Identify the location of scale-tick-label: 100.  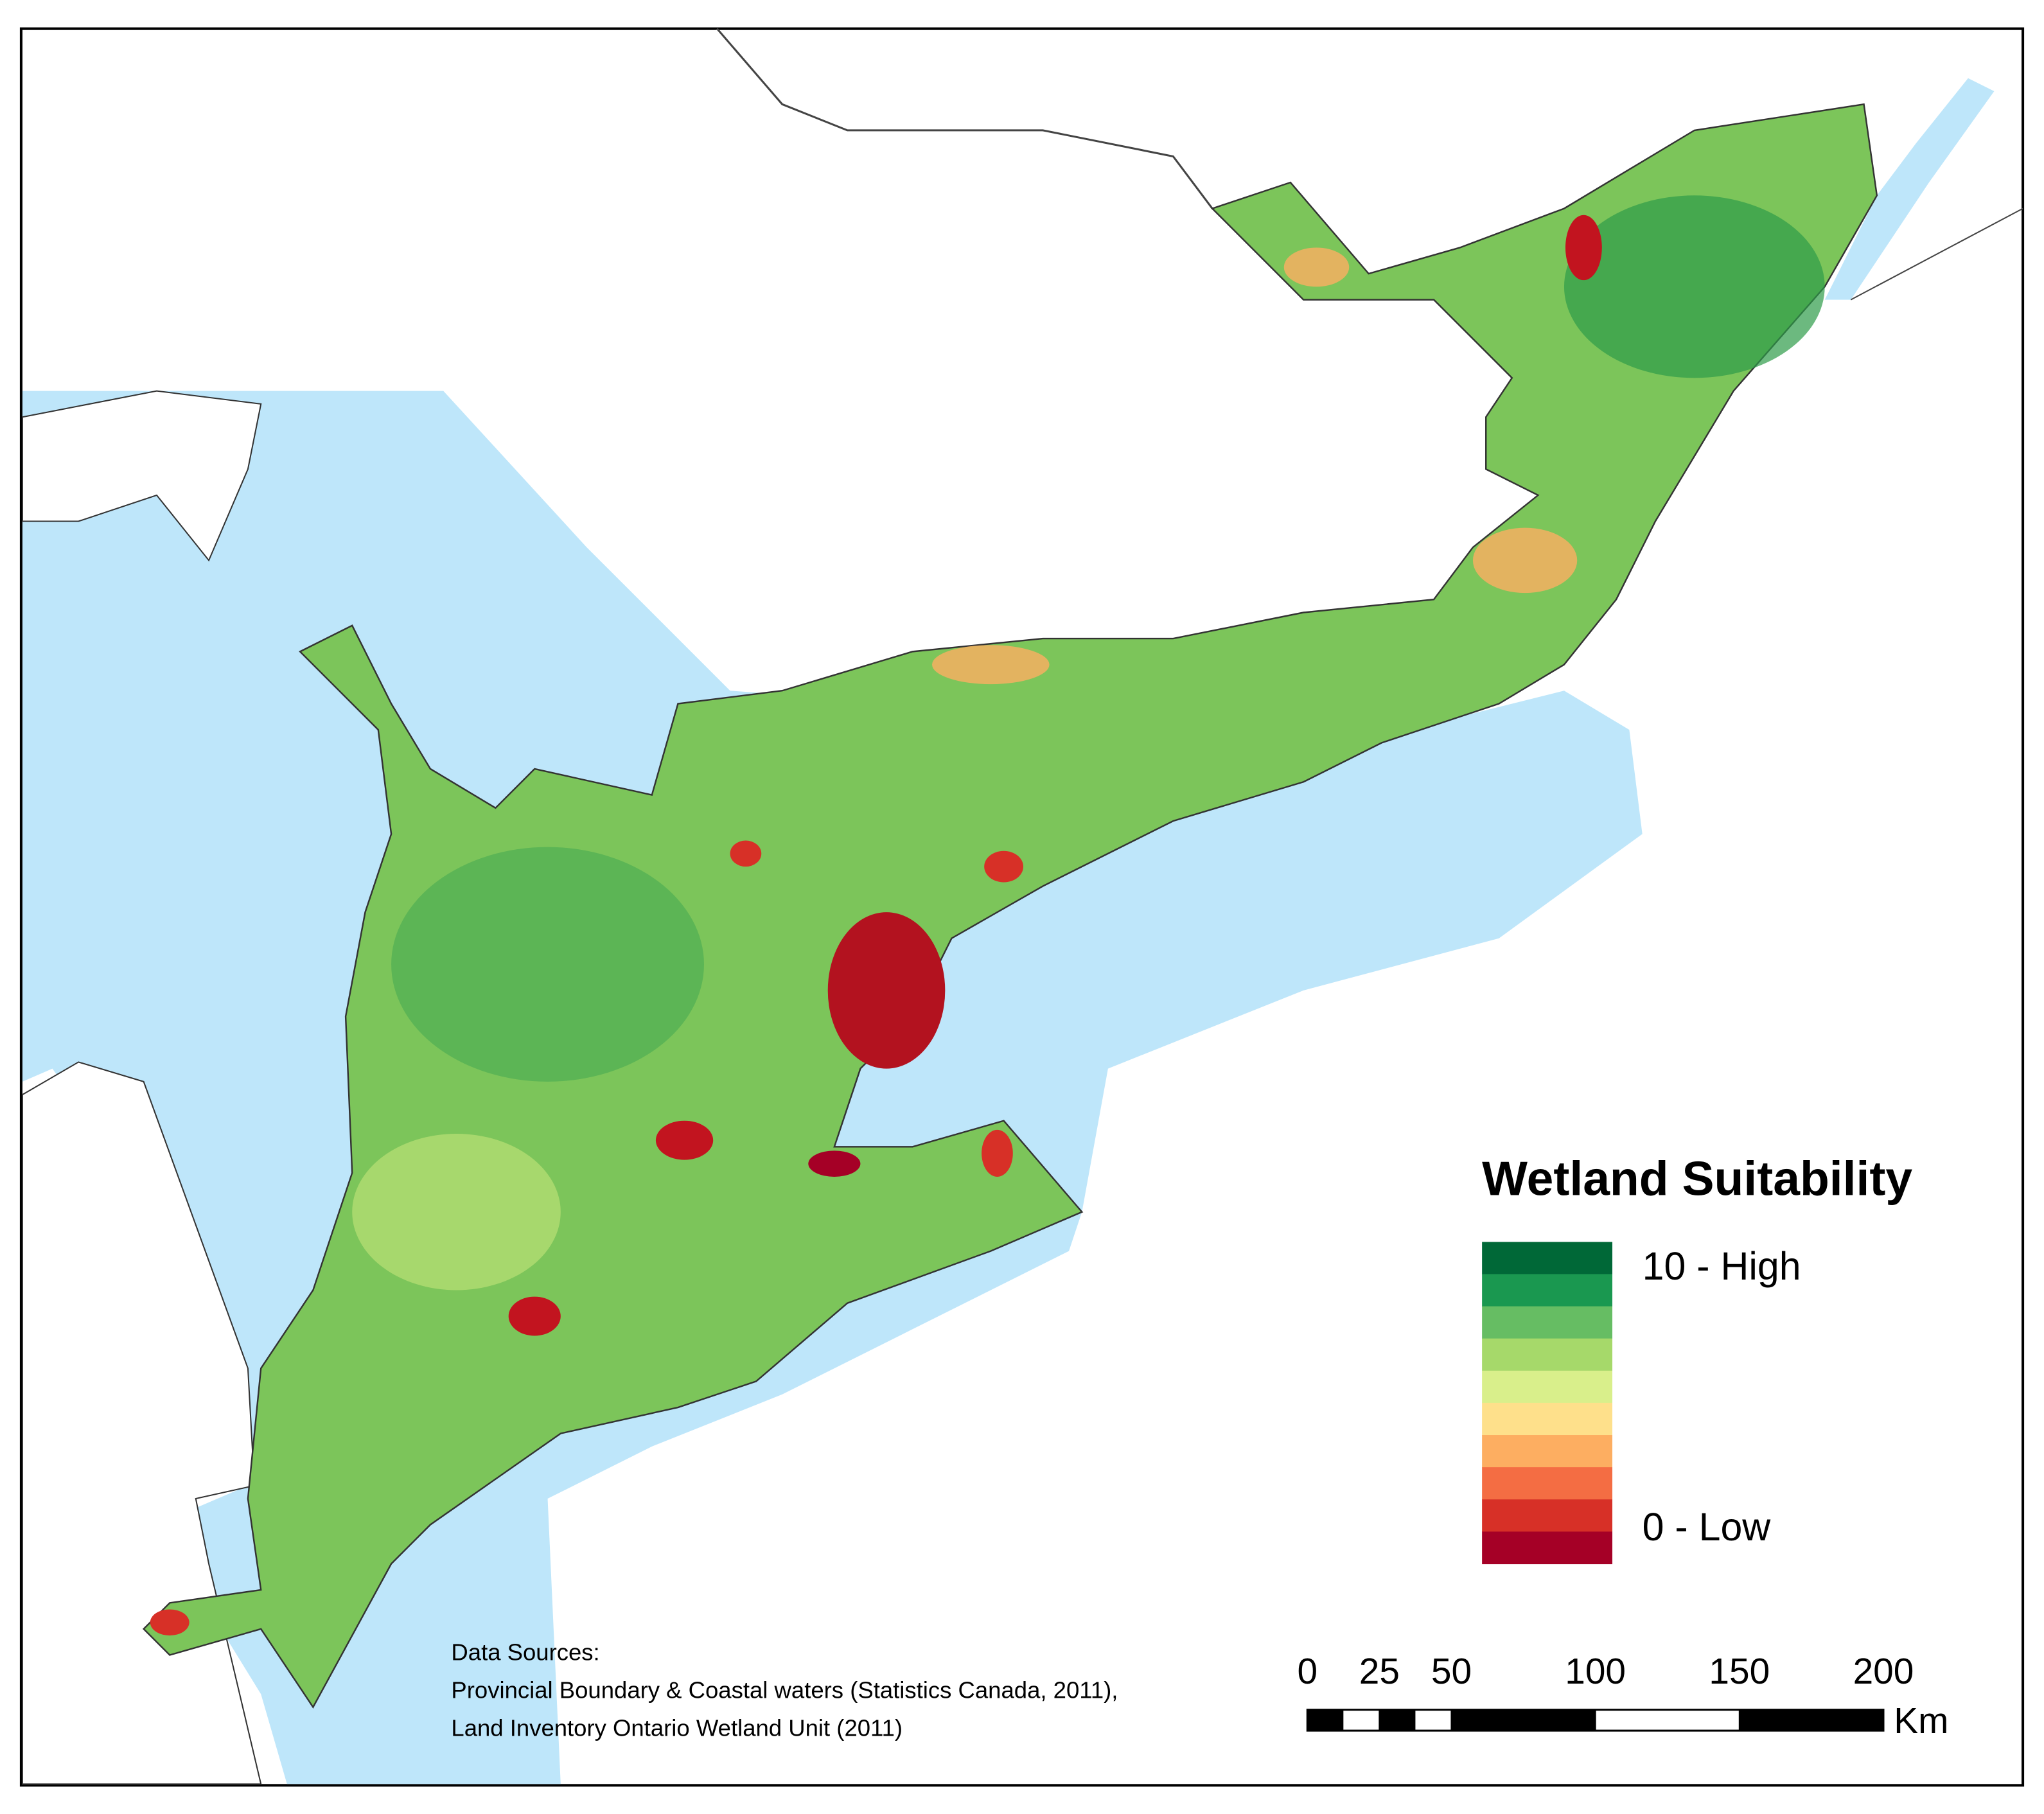
(1595, 1671).